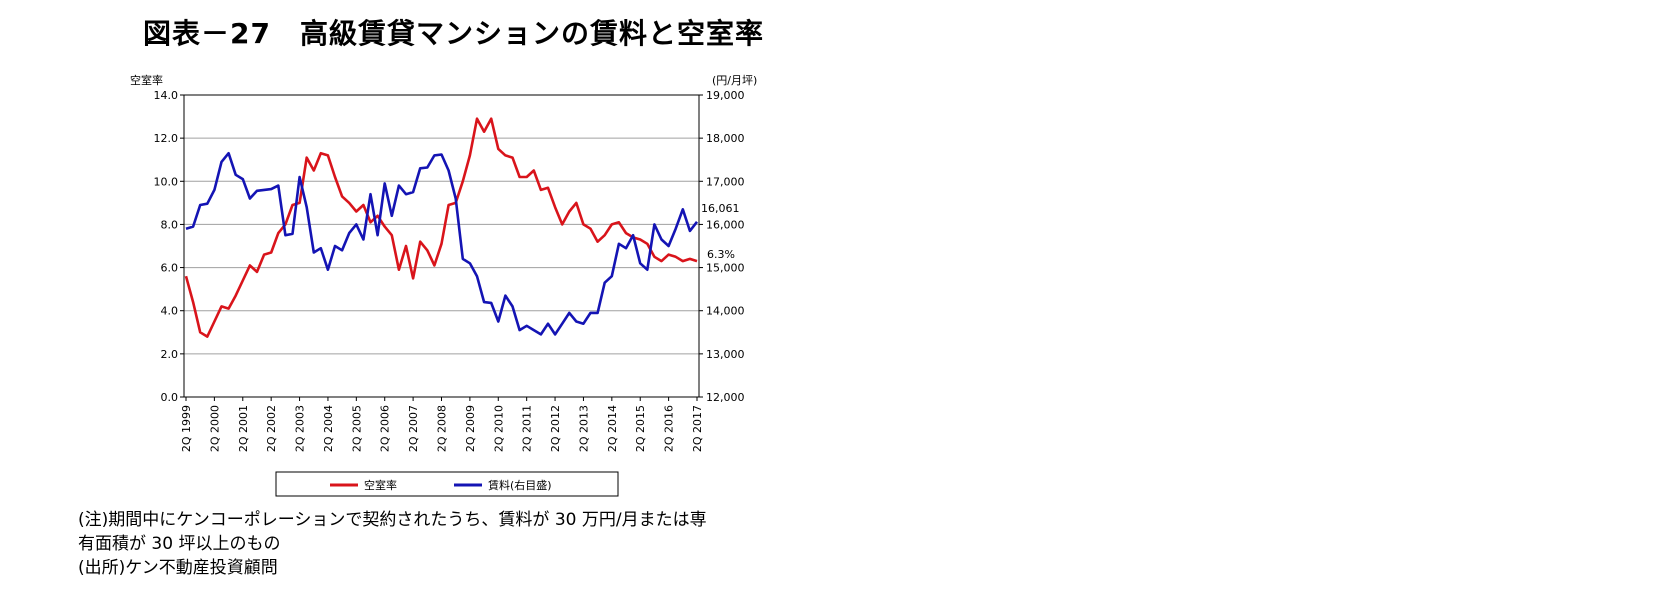  I want to click on x-tick-label: 2Q 1999, so click(186, 428).